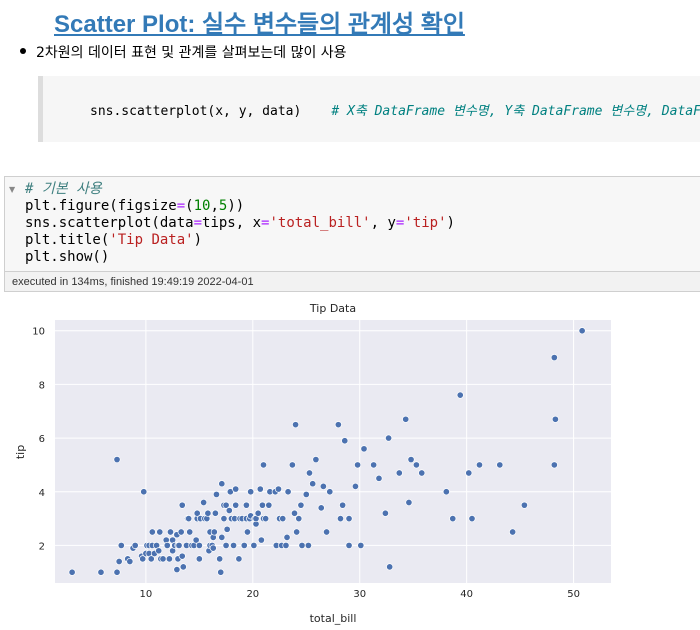  What do you see at coordinates (67, 257) in the screenshot?
I see `code-token: plt.show()` at bounding box center [67, 257].